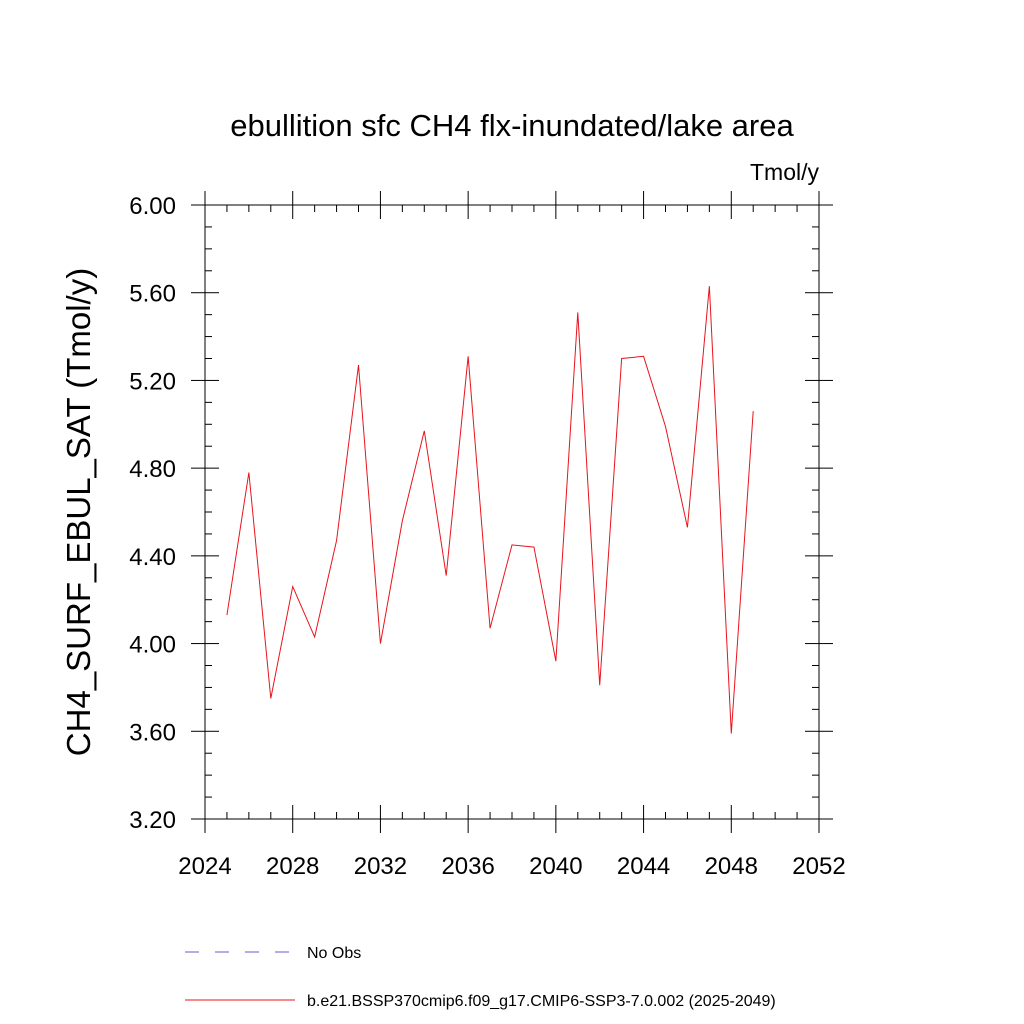 The width and height of the screenshot is (1024, 1024). Describe the element at coordinates (152, 732) in the screenshot. I see `y-tick-label: 3.60` at that location.